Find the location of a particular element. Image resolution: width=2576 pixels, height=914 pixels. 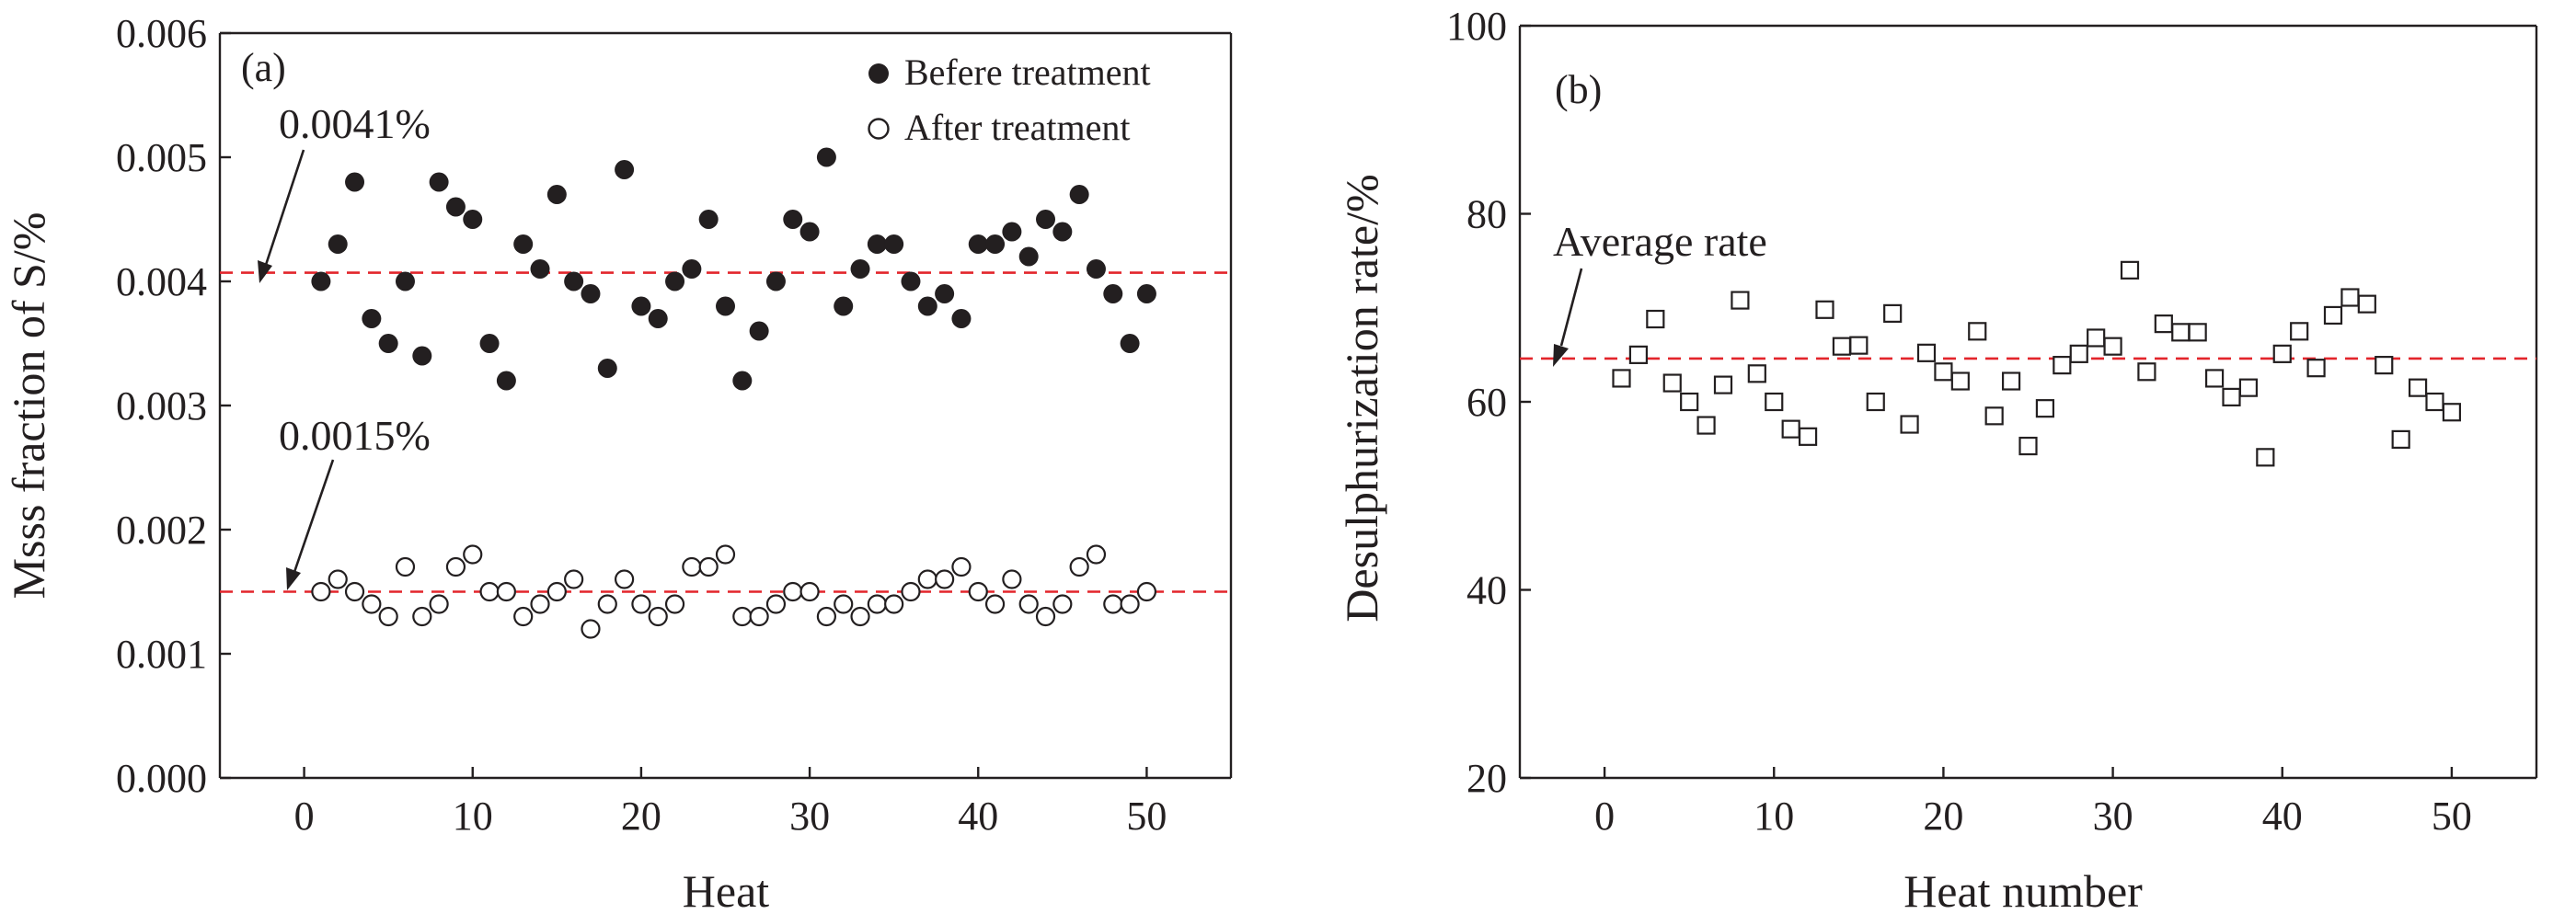

y-tick-label: 80 is located at coordinates (1486, 214).